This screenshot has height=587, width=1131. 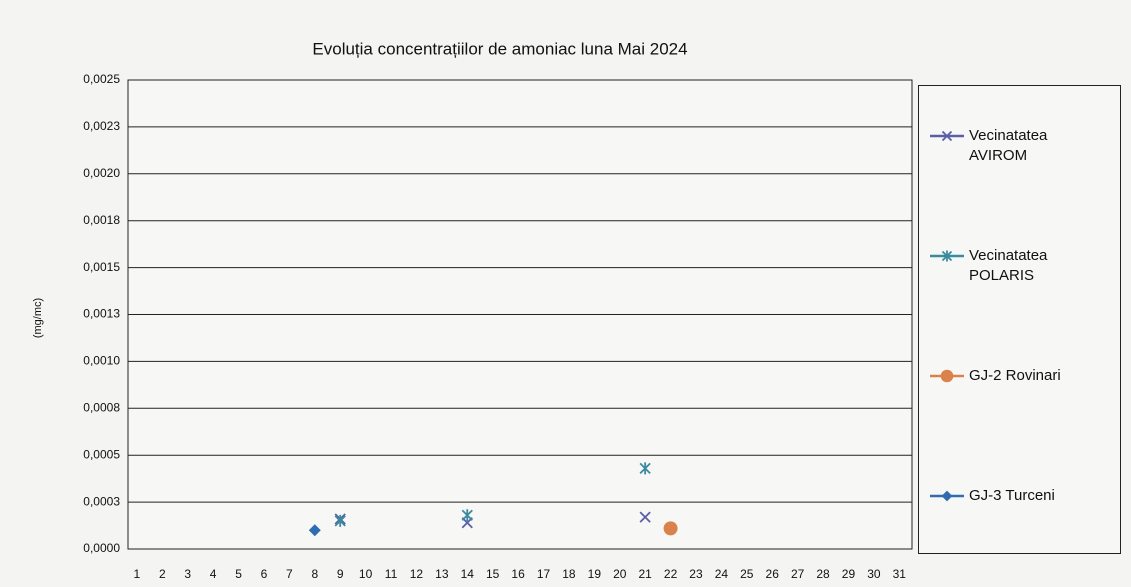 I want to click on y-tick-label: 0,0018, so click(x=101, y=220).